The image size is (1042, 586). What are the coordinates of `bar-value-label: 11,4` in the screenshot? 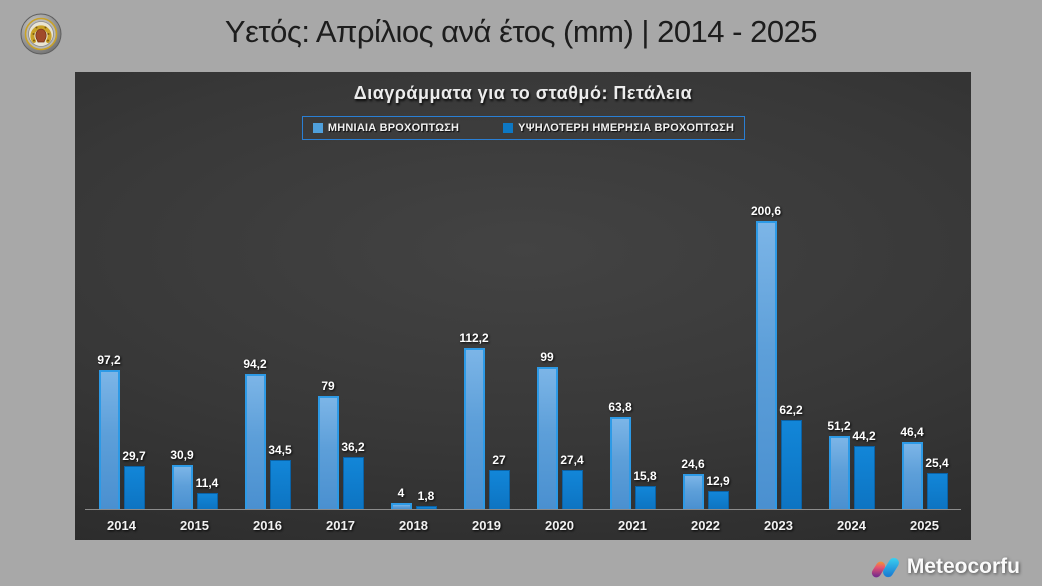 It's located at (207, 482).